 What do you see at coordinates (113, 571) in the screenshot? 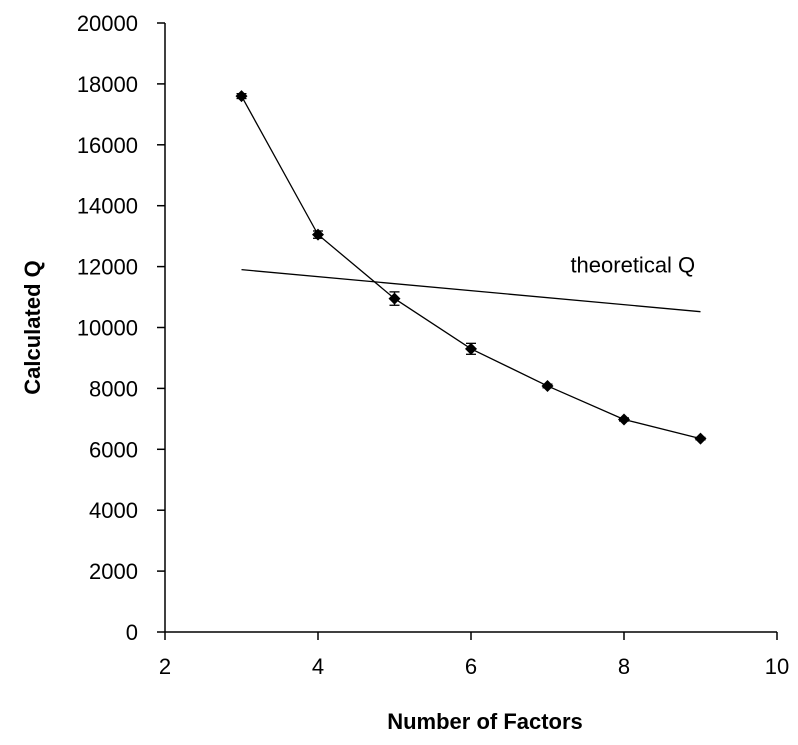
I see `y-tick-label: 2000` at bounding box center [113, 571].